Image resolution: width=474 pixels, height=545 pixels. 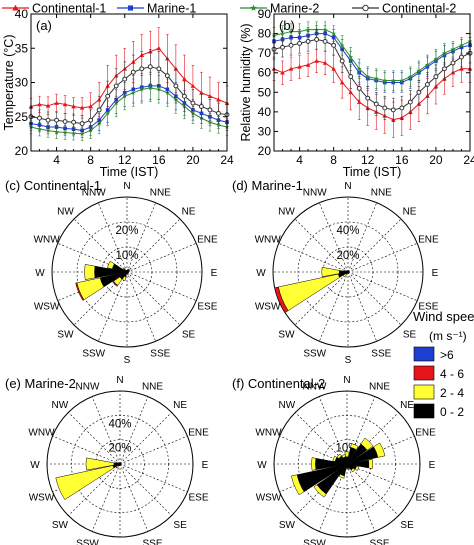 I want to click on x-tick-label: 8, so click(x=90, y=160).